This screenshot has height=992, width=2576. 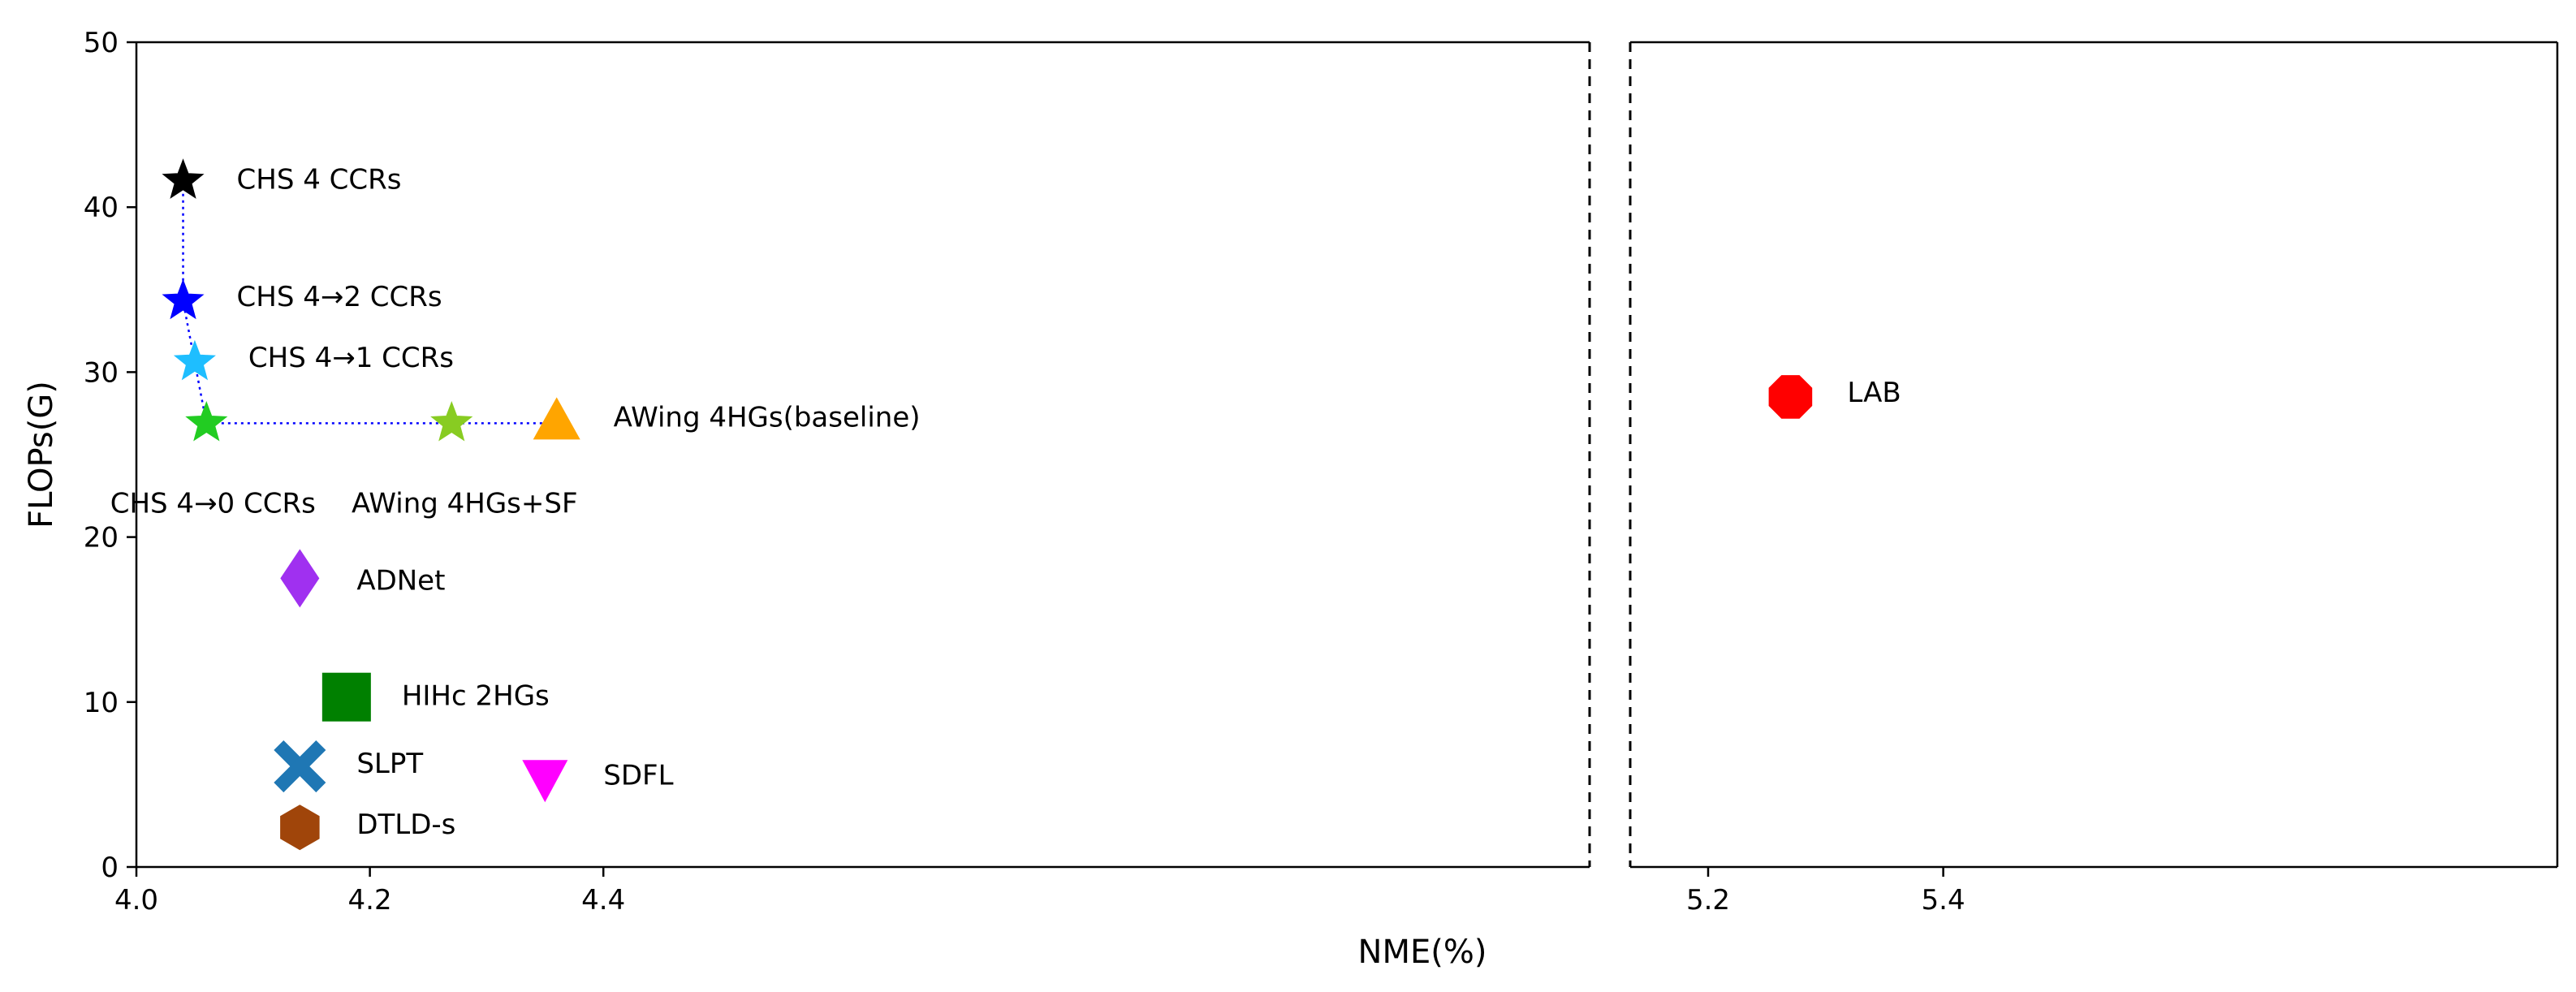 I want to click on y-axis: 0 10 20 30 40 50, so click(x=110, y=455).